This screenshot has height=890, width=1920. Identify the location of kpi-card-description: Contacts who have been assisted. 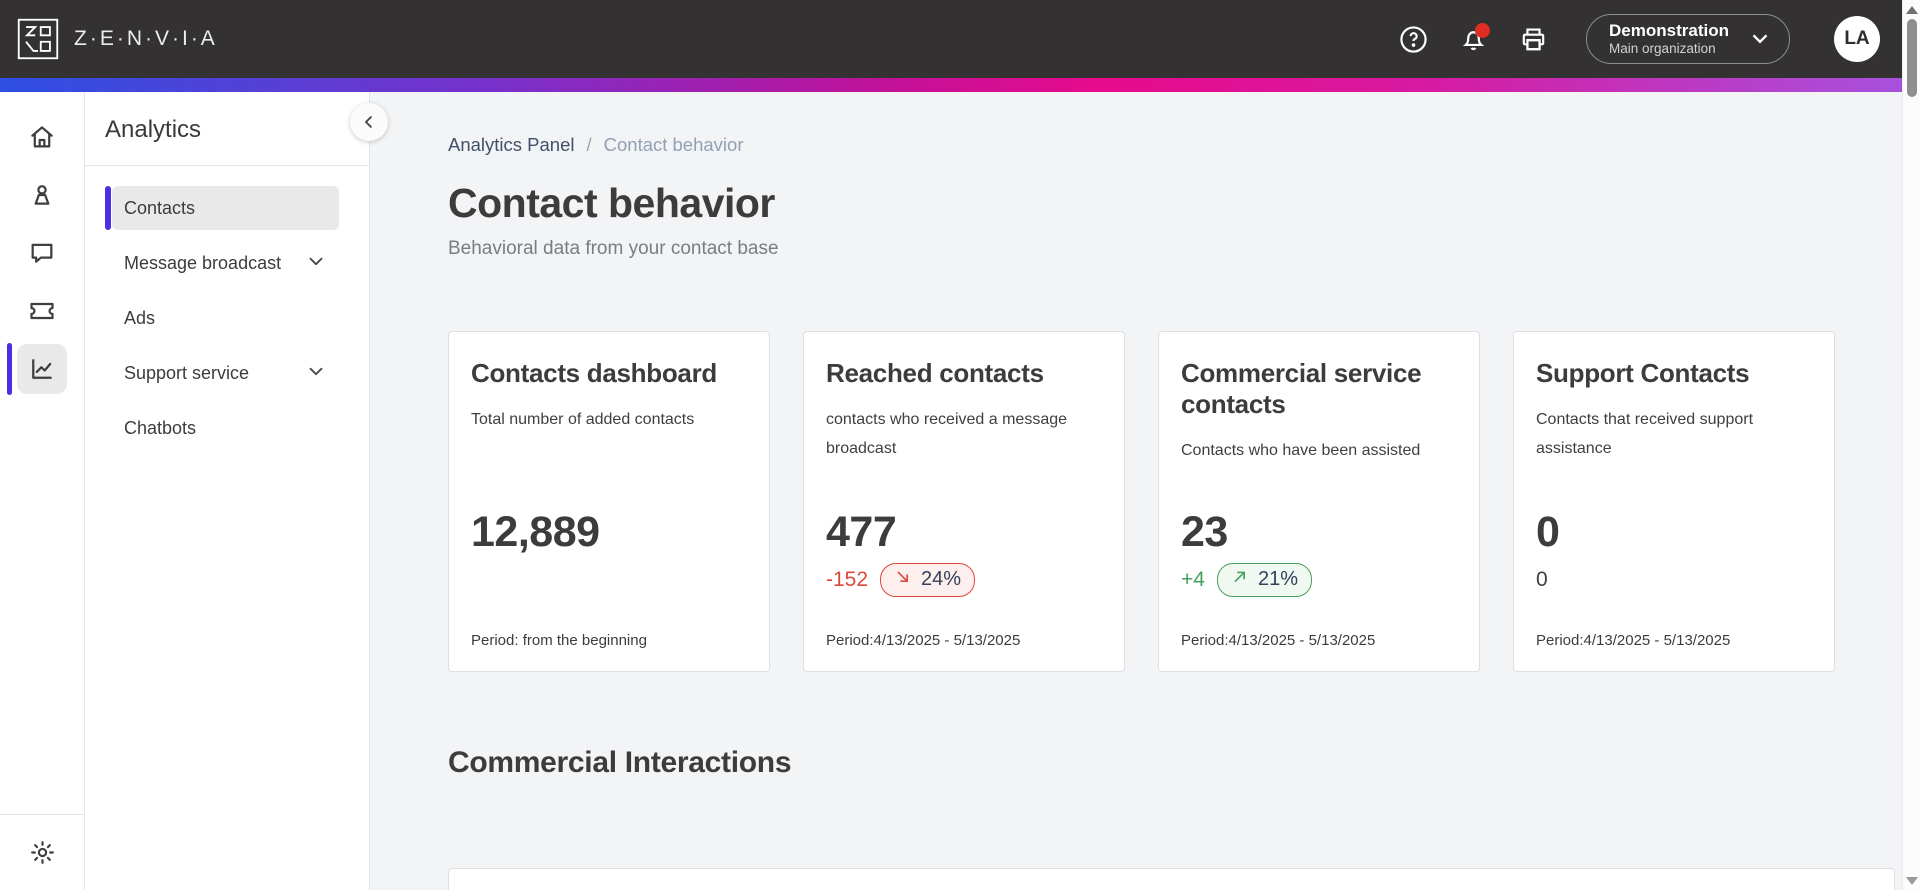
(1301, 450).